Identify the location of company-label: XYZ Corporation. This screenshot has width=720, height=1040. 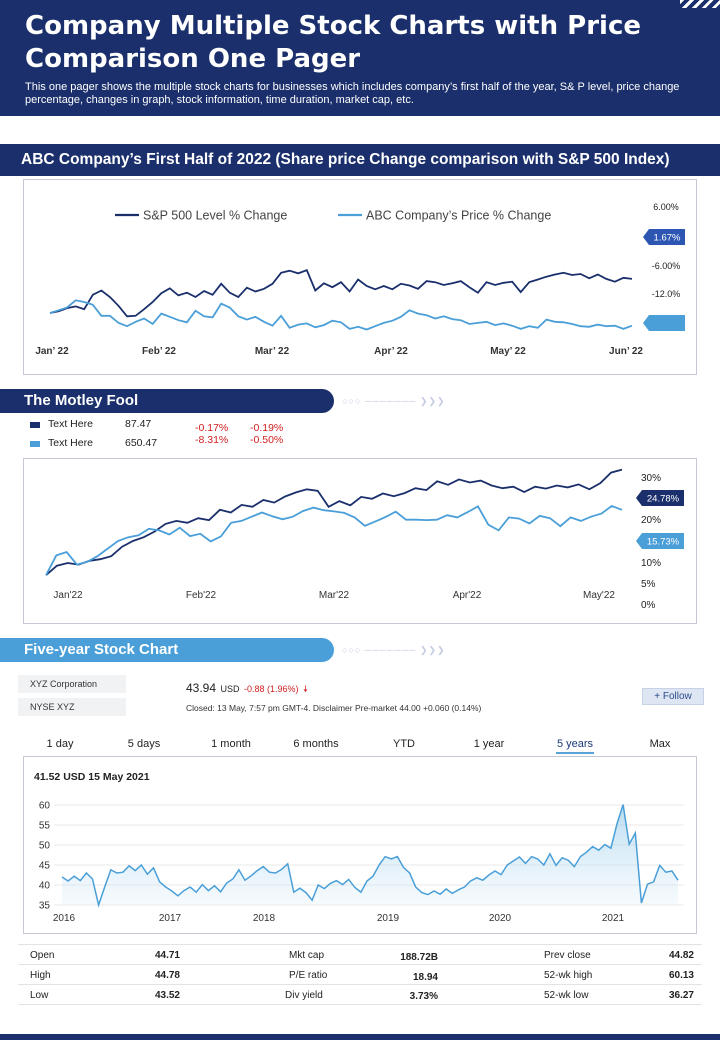
(72, 684).